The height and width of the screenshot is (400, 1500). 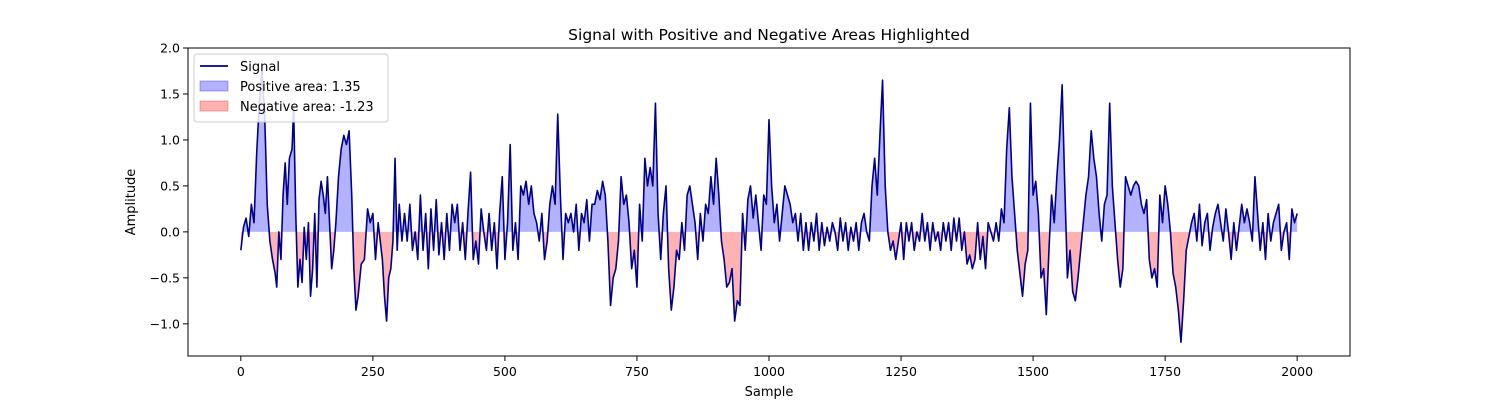 What do you see at coordinates (214, 106) in the screenshot?
I see `legend-negative-swatch` at bounding box center [214, 106].